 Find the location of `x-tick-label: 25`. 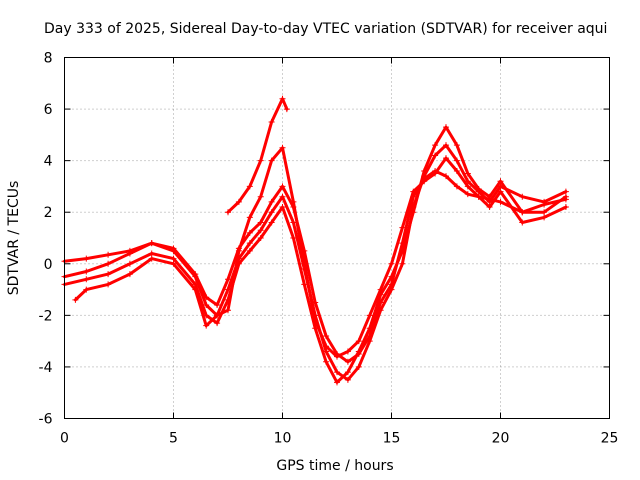

x-tick-label: 25 is located at coordinates (610, 439).